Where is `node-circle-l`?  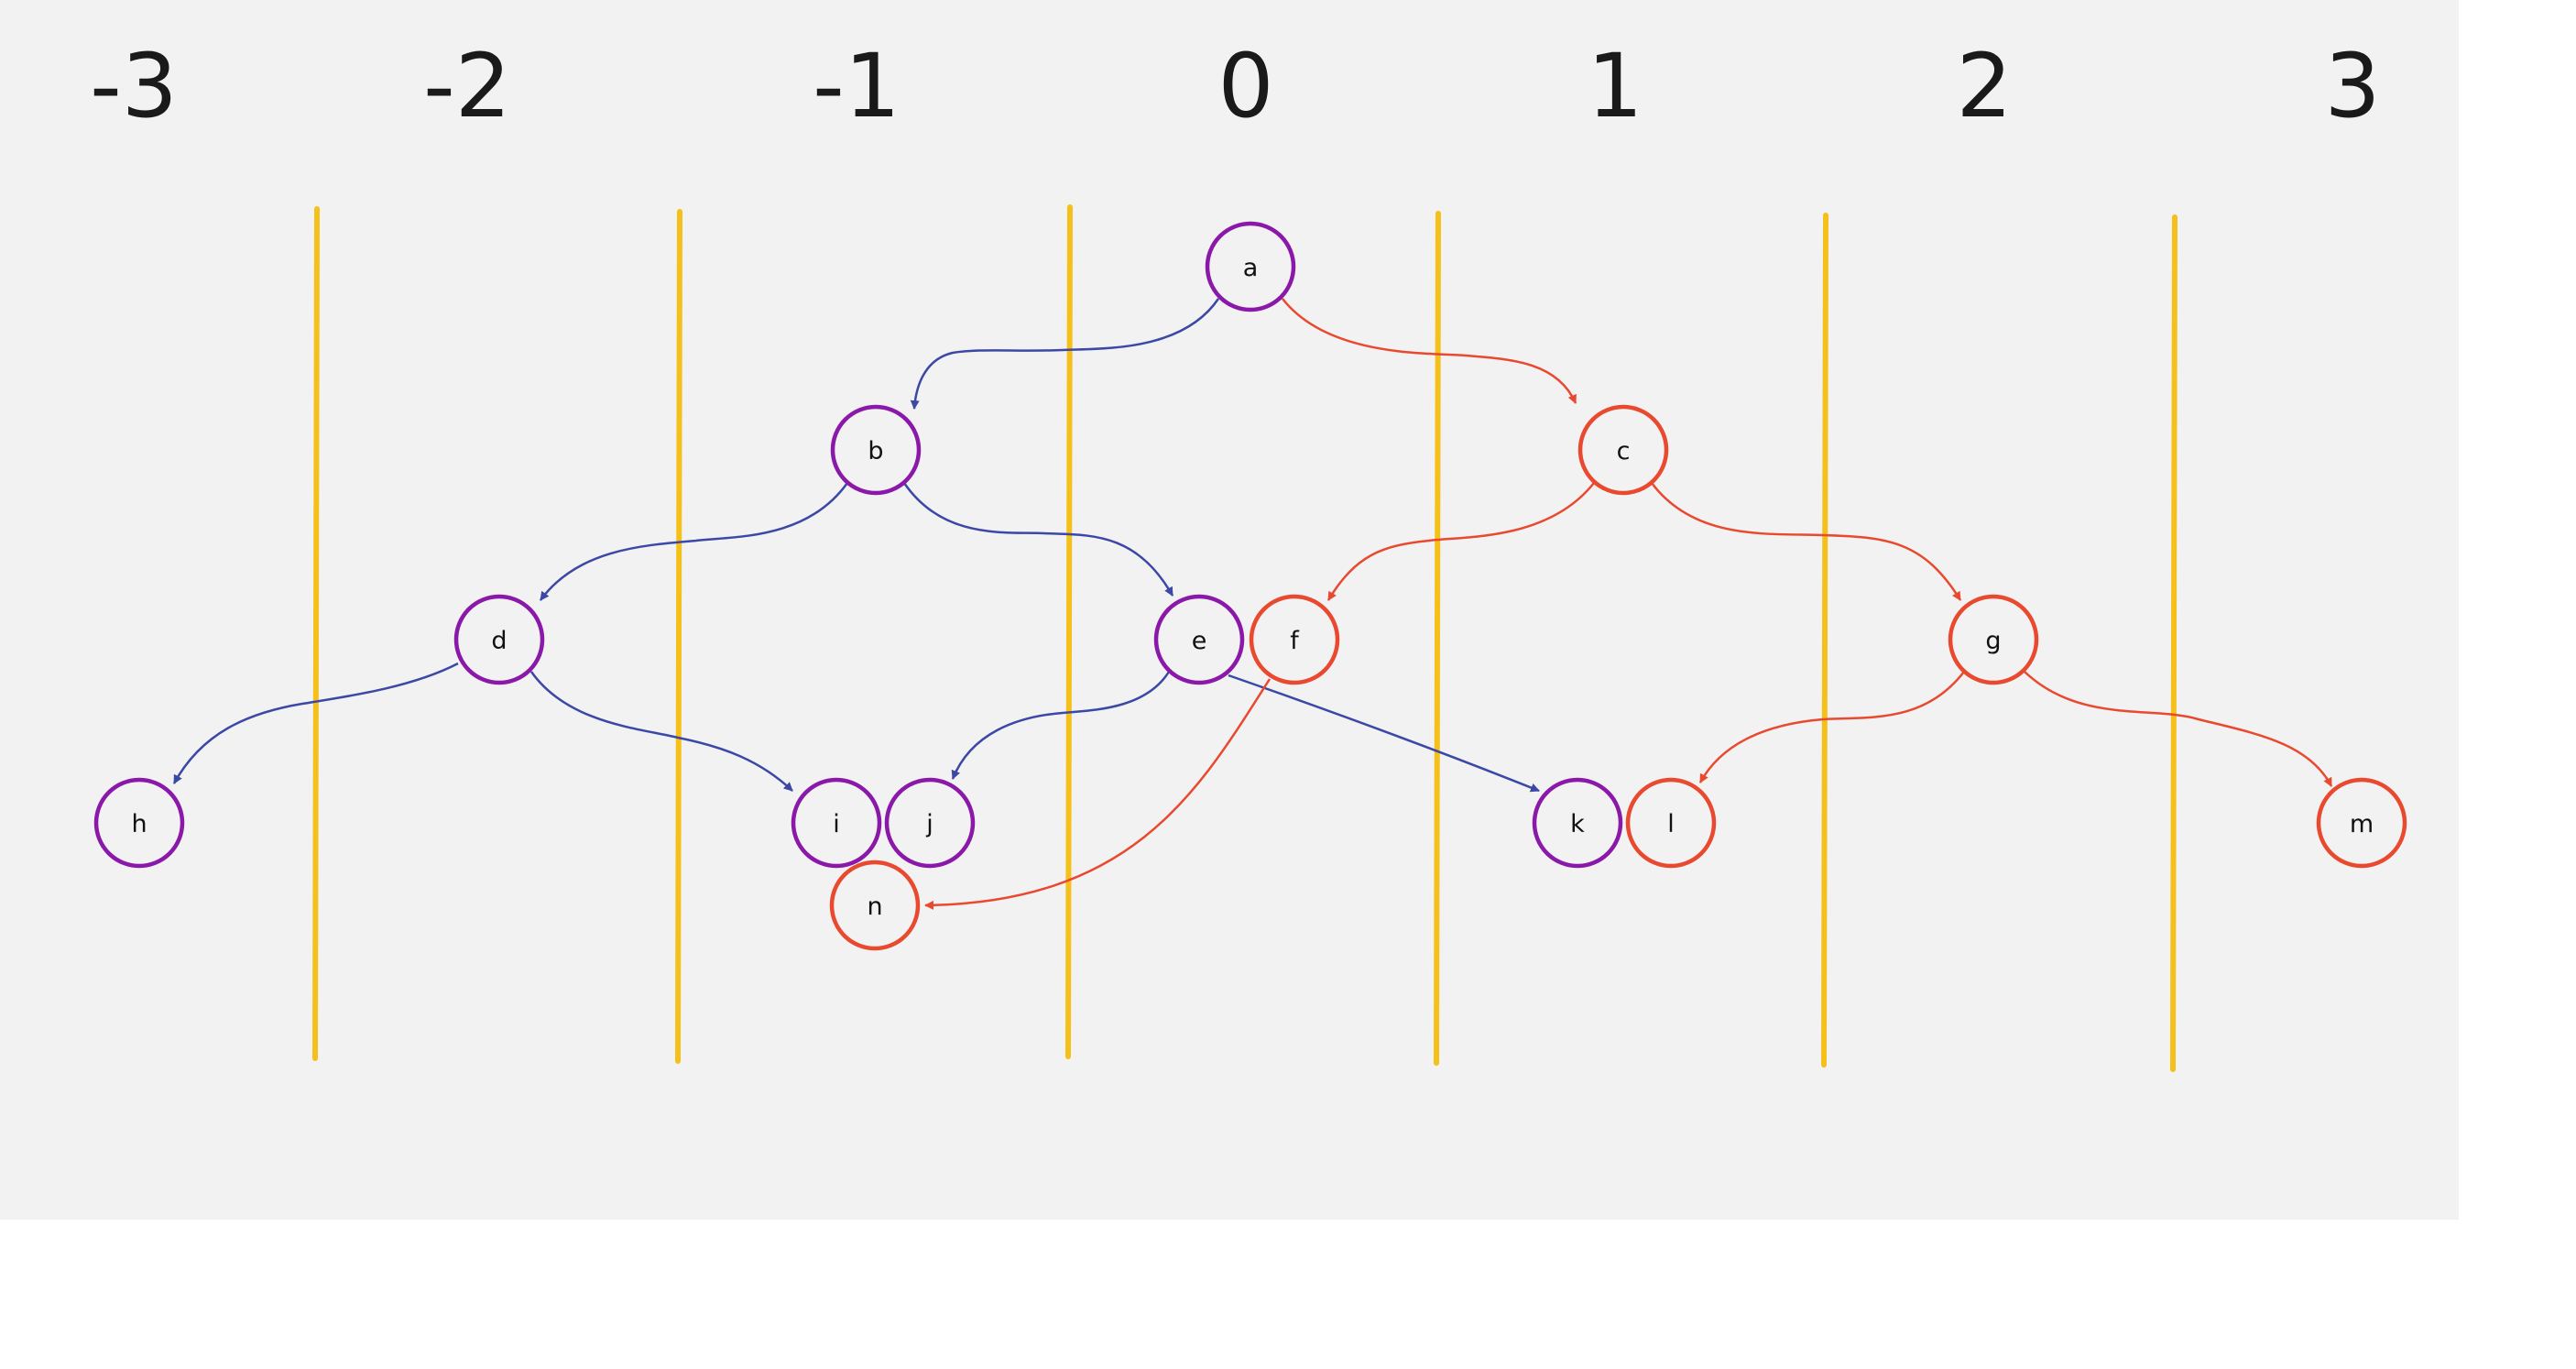
node-circle-l is located at coordinates (1671, 823).